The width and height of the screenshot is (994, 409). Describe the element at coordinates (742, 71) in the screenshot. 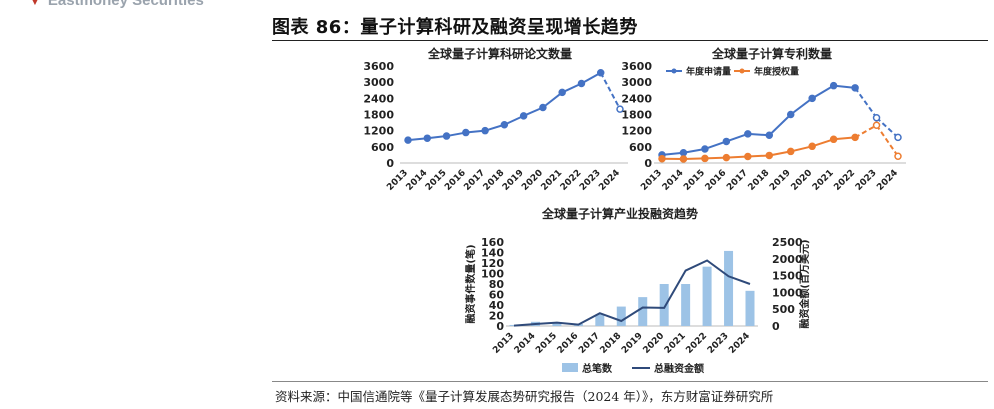

I see `legend-marker` at that location.